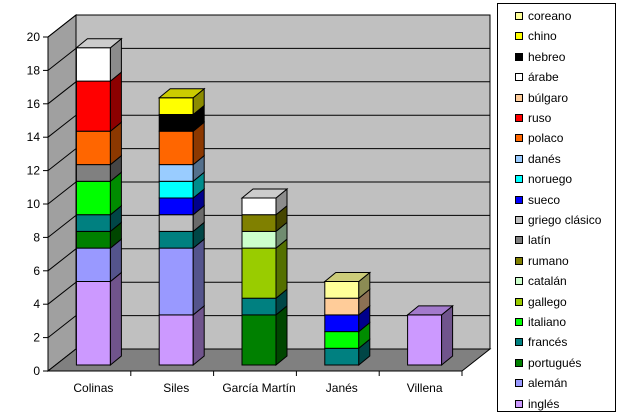  What do you see at coordinates (556, 118) in the screenshot?
I see `legend-item: ruso` at bounding box center [556, 118].